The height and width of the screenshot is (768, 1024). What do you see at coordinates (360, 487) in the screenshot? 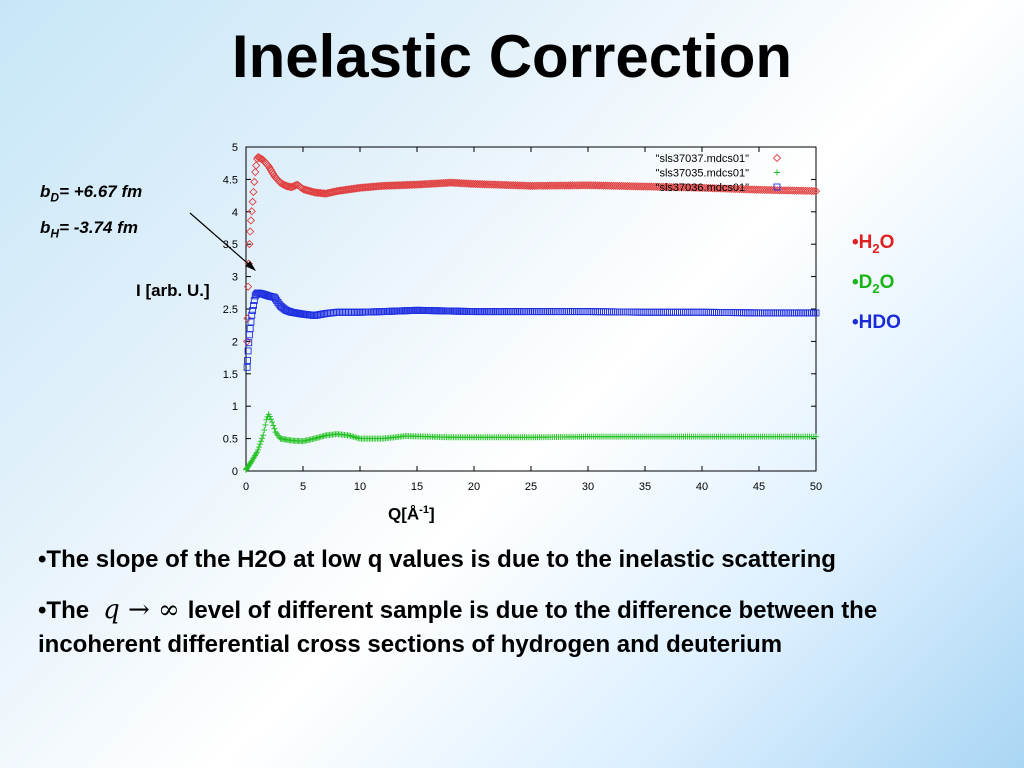
I see `x-tick-label: 10` at bounding box center [360, 487].